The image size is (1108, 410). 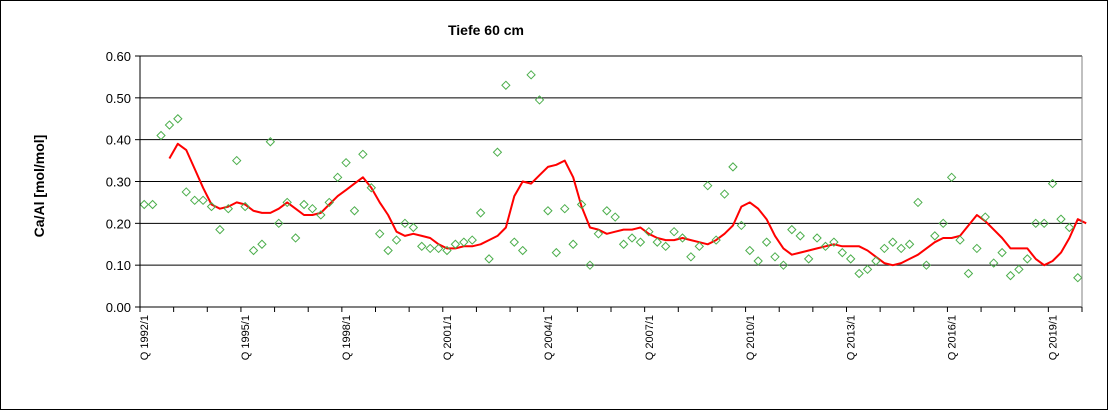 What do you see at coordinates (118, 307) in the screenshot?
I see `y-tick-label: 0.00` at bounding box center [118, 307].